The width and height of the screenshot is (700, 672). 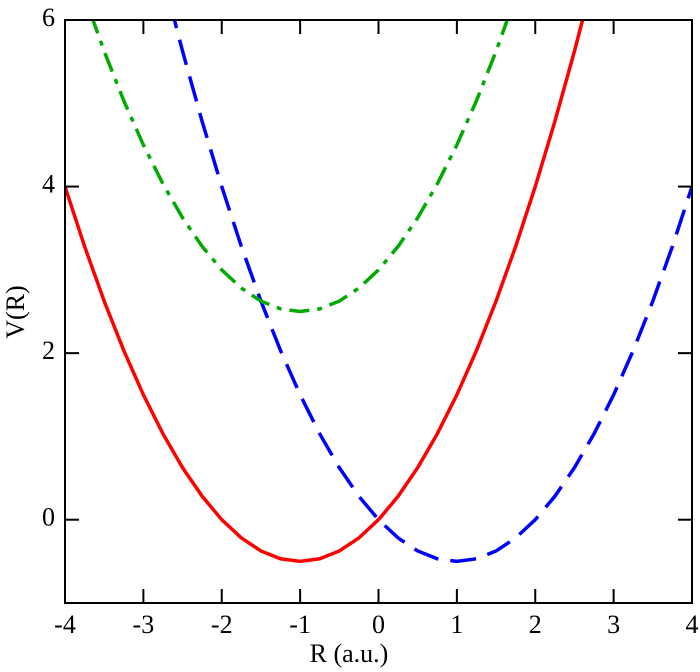 What do you see at coordinates (144, 624) in the screenshot?
I see `x-tick-label: -3` at bounding box center [144, 624].